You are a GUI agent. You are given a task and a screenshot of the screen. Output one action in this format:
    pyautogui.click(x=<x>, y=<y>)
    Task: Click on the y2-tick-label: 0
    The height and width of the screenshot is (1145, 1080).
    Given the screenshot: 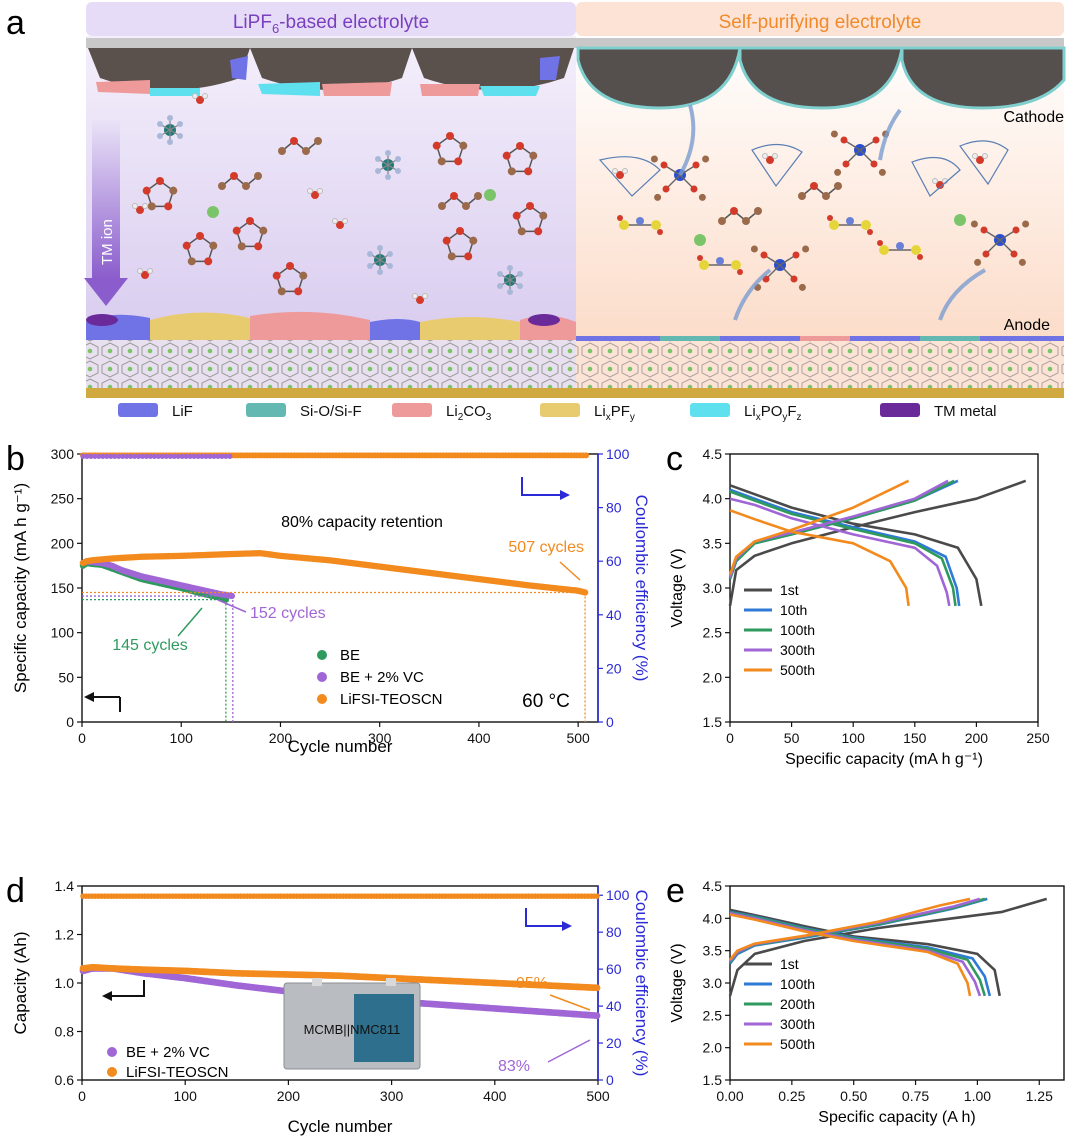 What is the action you would take?
    pyautogui.click(x=610, y=722)
    